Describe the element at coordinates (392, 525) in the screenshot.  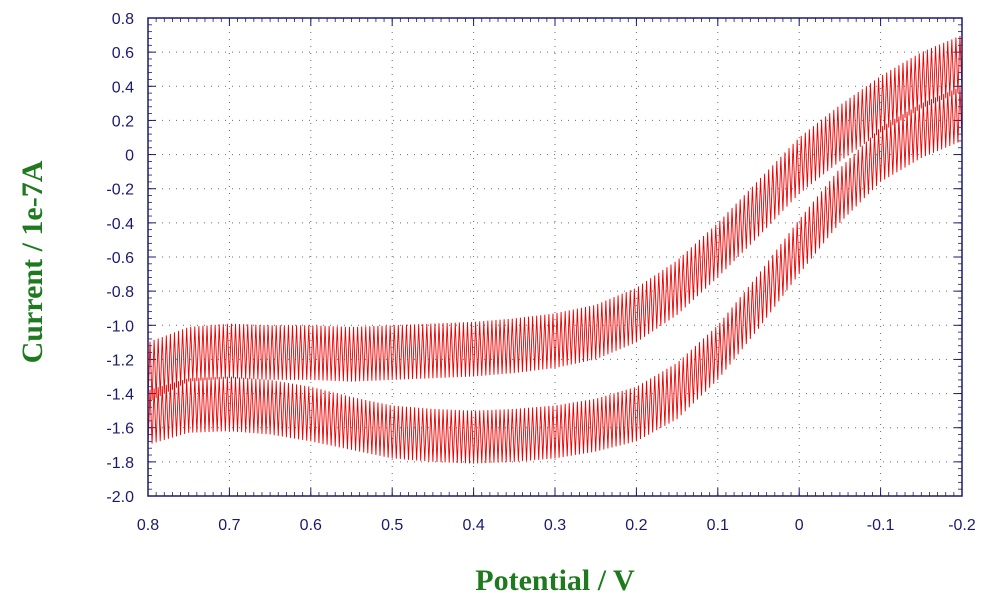
I see `x-tick-label: 0.5` at that location.